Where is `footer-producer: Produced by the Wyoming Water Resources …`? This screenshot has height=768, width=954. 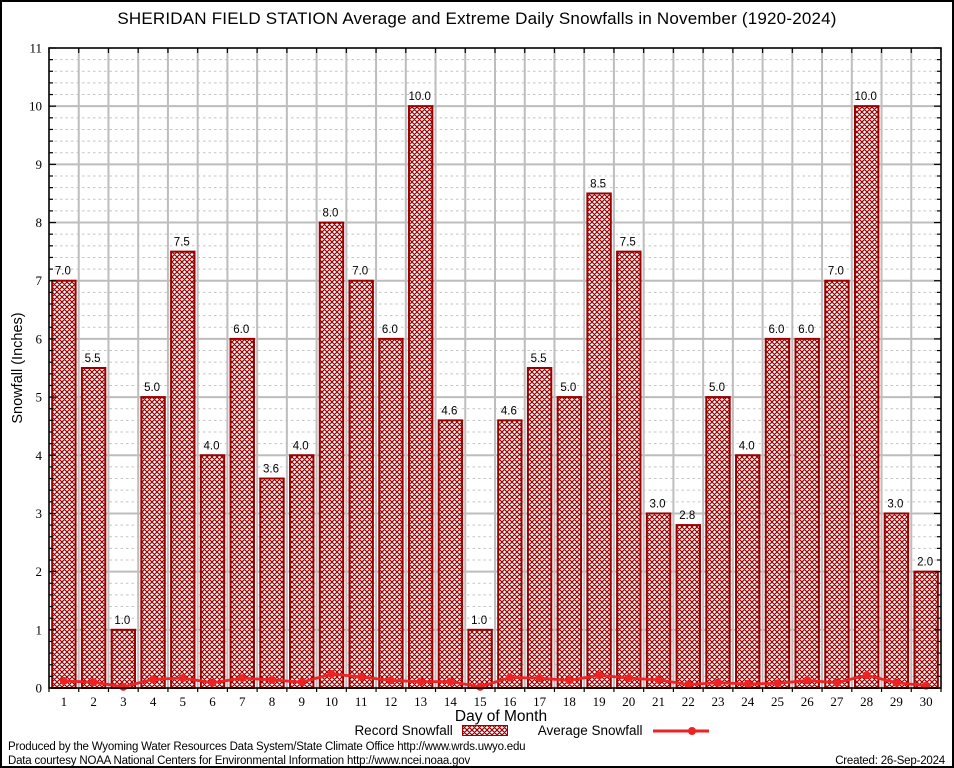 footer-producer: Produced by the Wyoming Water Resources … is located at coordinates (267, 747).